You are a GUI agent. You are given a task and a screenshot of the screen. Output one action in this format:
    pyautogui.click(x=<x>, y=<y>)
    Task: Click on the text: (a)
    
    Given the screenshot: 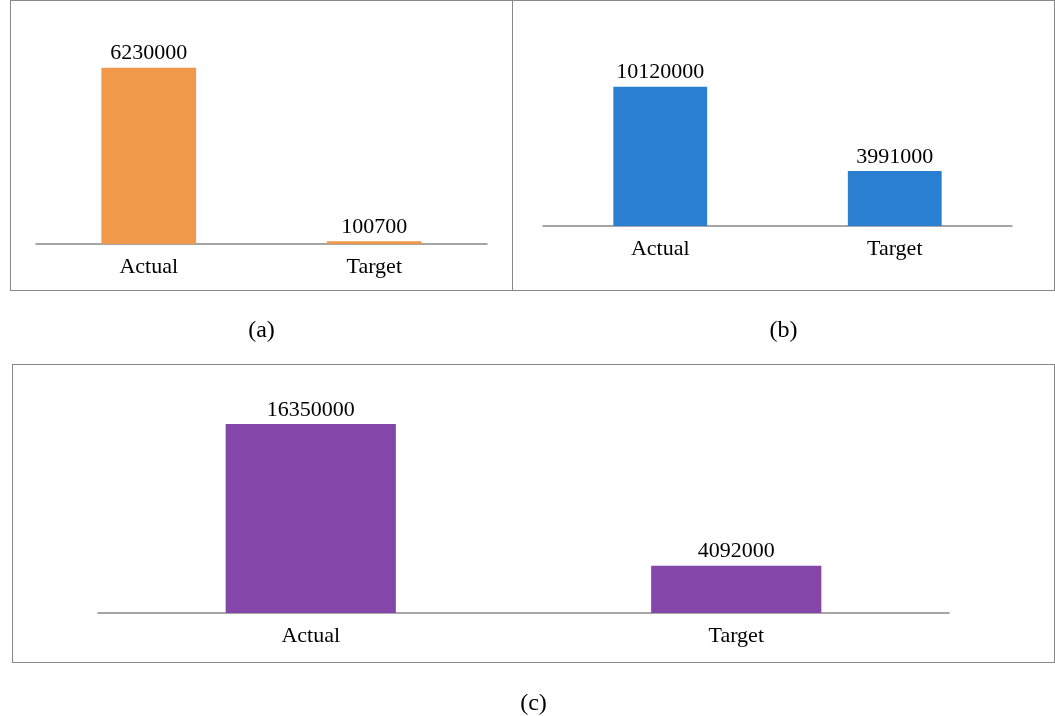 What is the action you would take?
    pyautogui.click(x=261, y=329)
    